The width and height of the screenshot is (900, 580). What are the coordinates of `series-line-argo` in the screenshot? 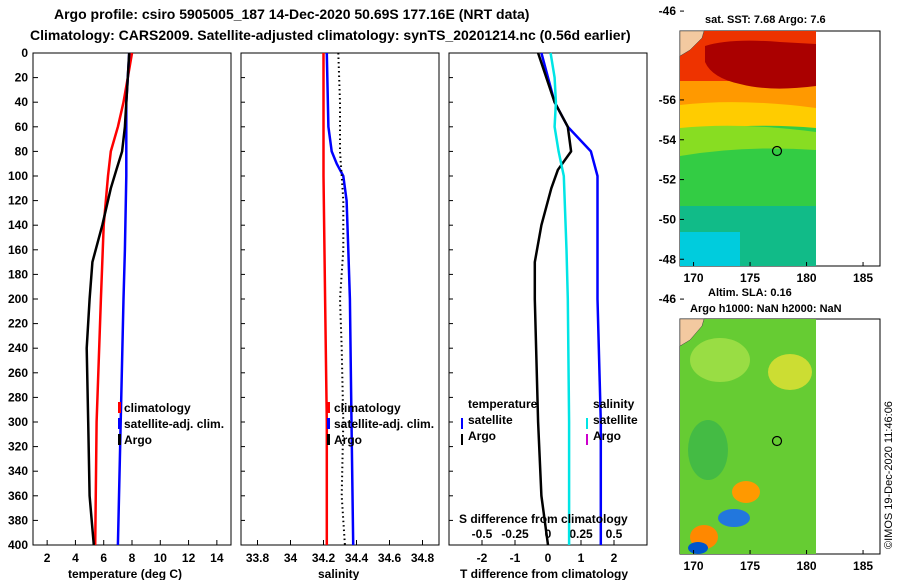 It's located at (341, 299).